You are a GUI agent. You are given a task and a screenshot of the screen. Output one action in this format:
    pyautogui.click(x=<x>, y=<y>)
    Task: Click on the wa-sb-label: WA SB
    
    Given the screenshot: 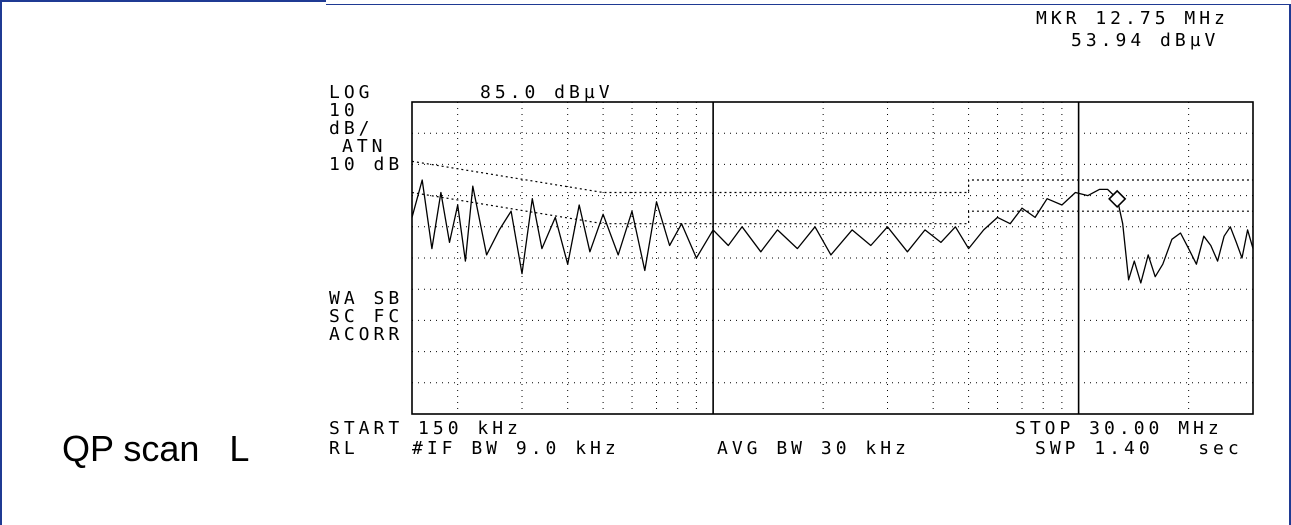 What is the action you would take?
    pyautogui.click(x=366, y=298)
    